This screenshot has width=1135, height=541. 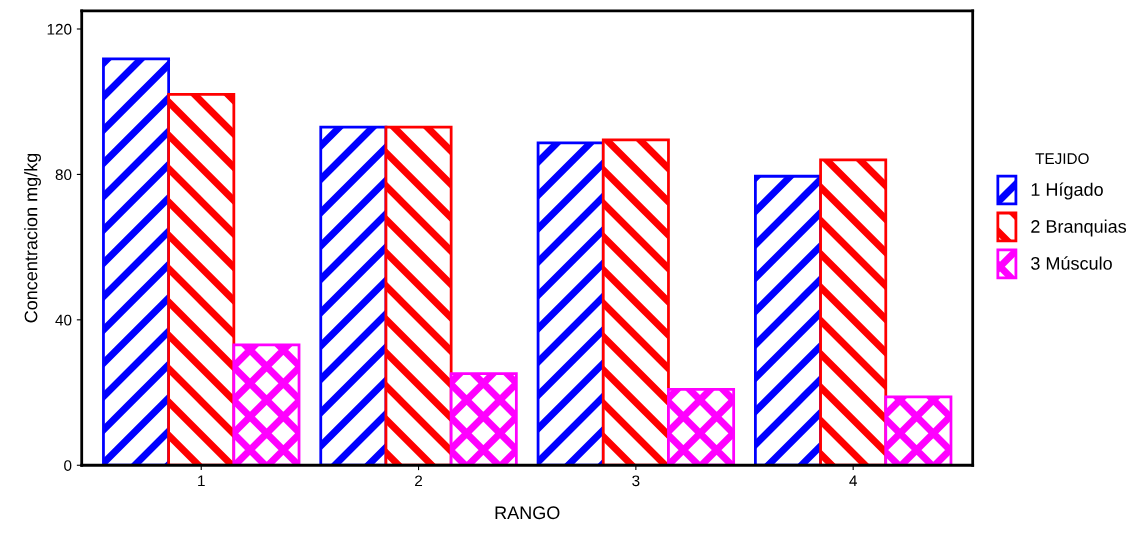 I want to click on x-tick-label: 3, so click(x=636, y=481).